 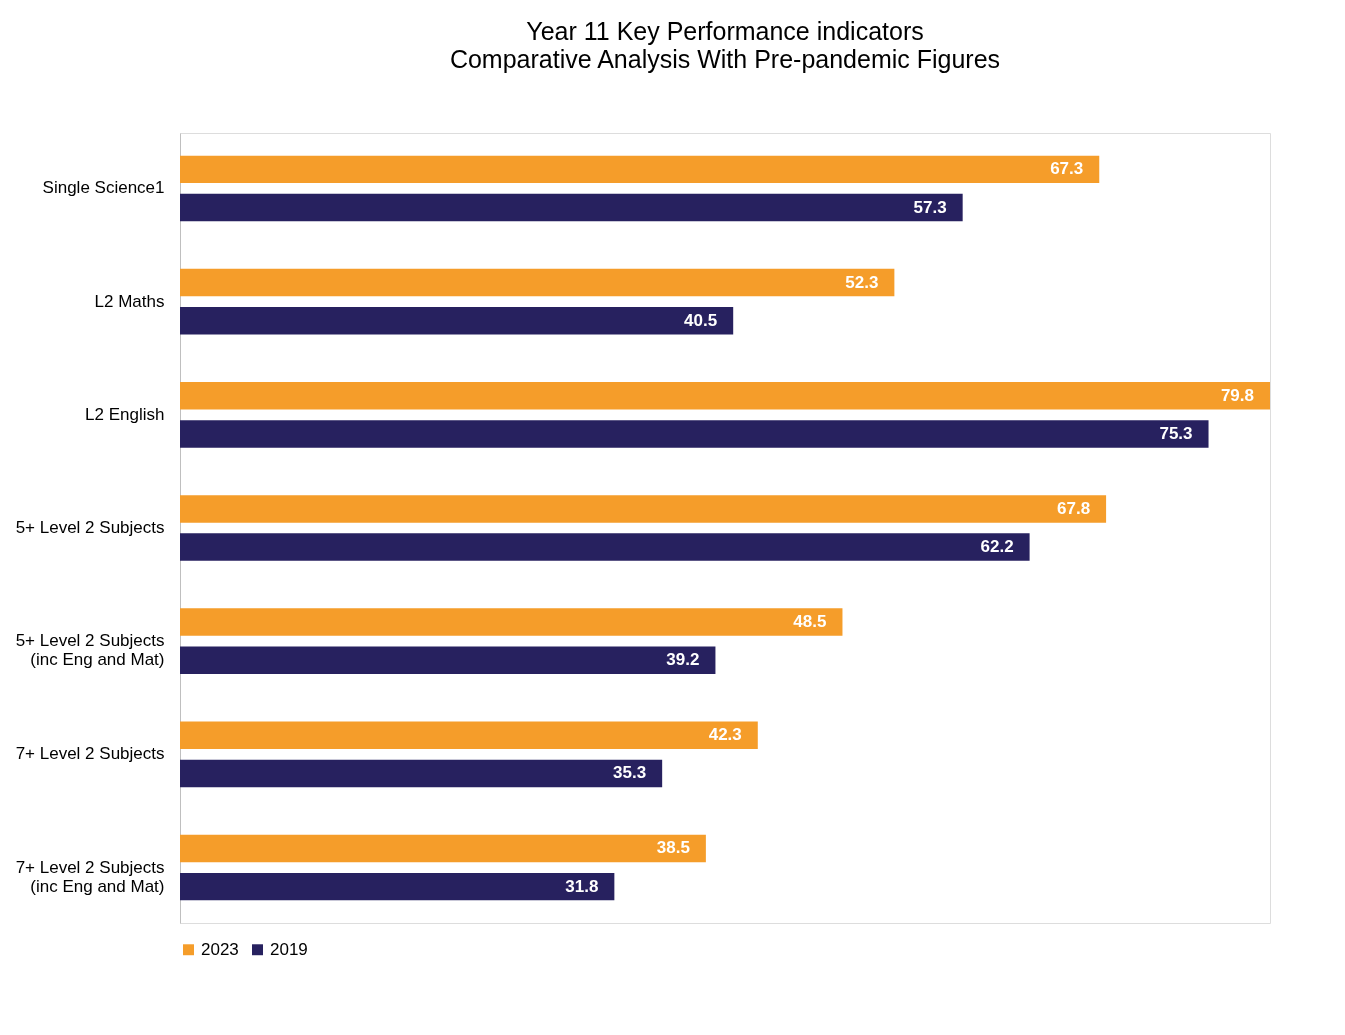 I want to click on data-label: 62.2, so click(x=997, y=547).